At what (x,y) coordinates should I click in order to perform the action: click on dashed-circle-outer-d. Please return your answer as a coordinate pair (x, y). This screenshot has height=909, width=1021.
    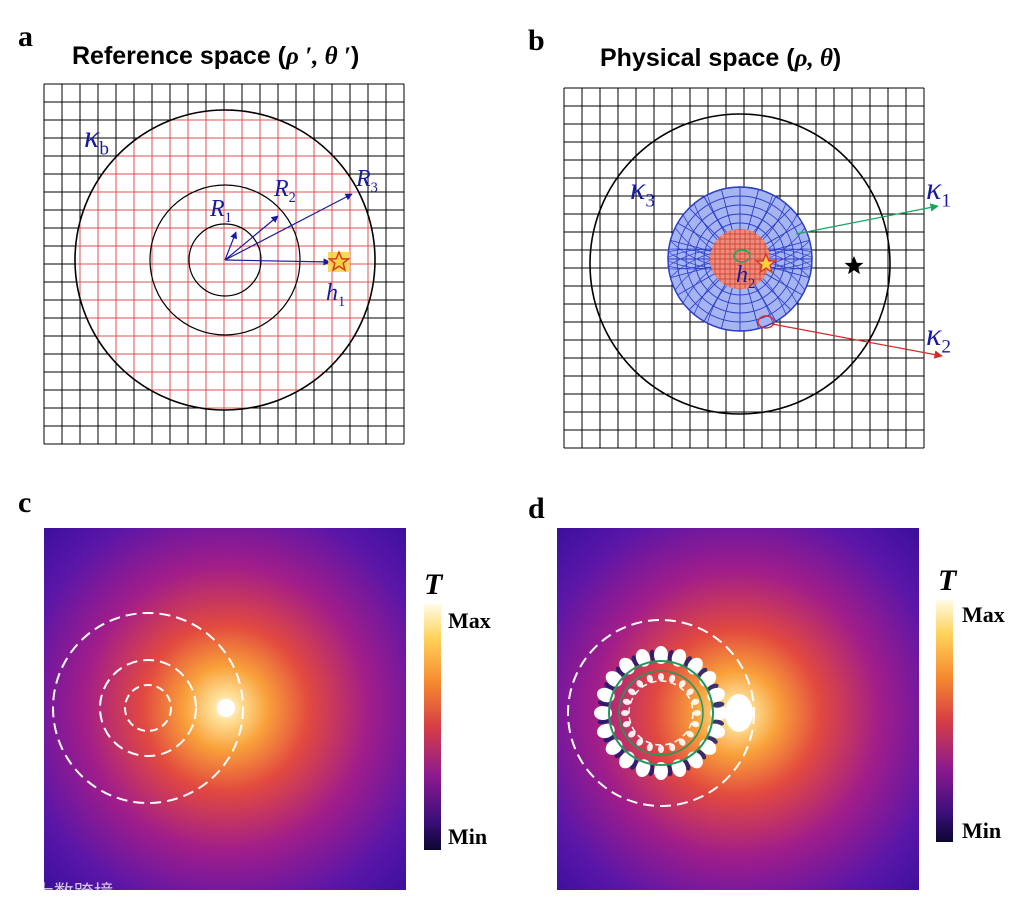
    Looking at the image, I should click on (661, 713).